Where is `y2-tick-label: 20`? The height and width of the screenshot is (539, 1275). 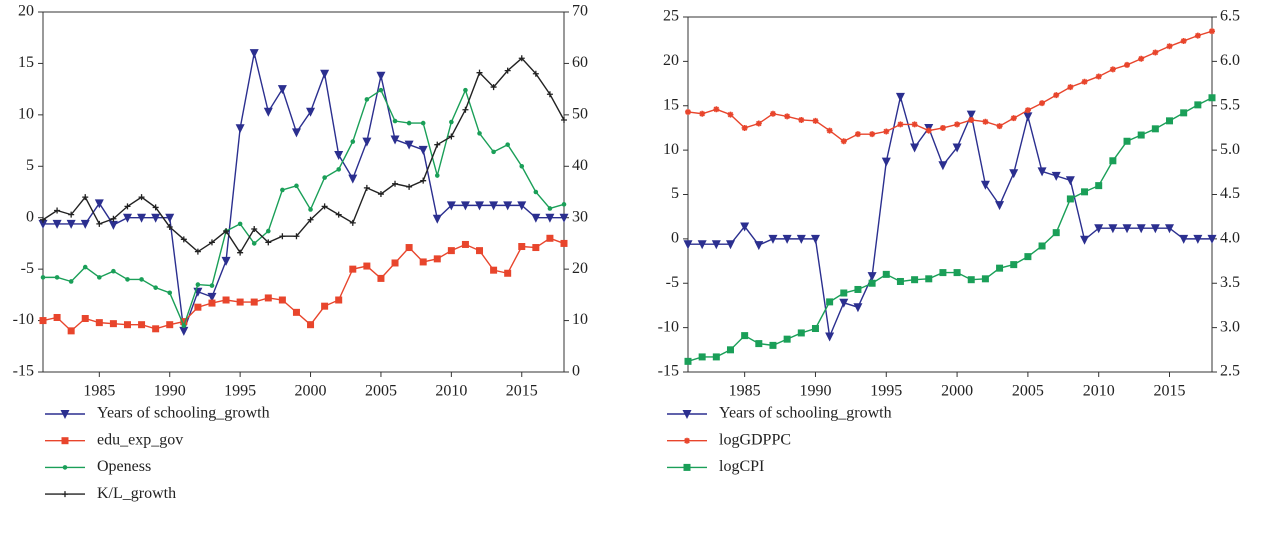 y2-tick-label: 20 is located at coordinates (580, 268).